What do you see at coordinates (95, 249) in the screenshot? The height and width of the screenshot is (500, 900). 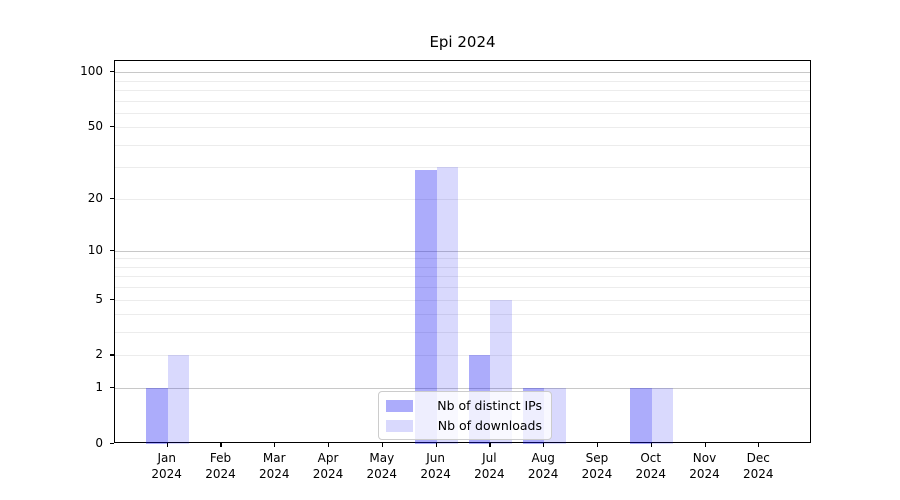 I see `y-tick-label: 10` at bounding box center [95, 249].